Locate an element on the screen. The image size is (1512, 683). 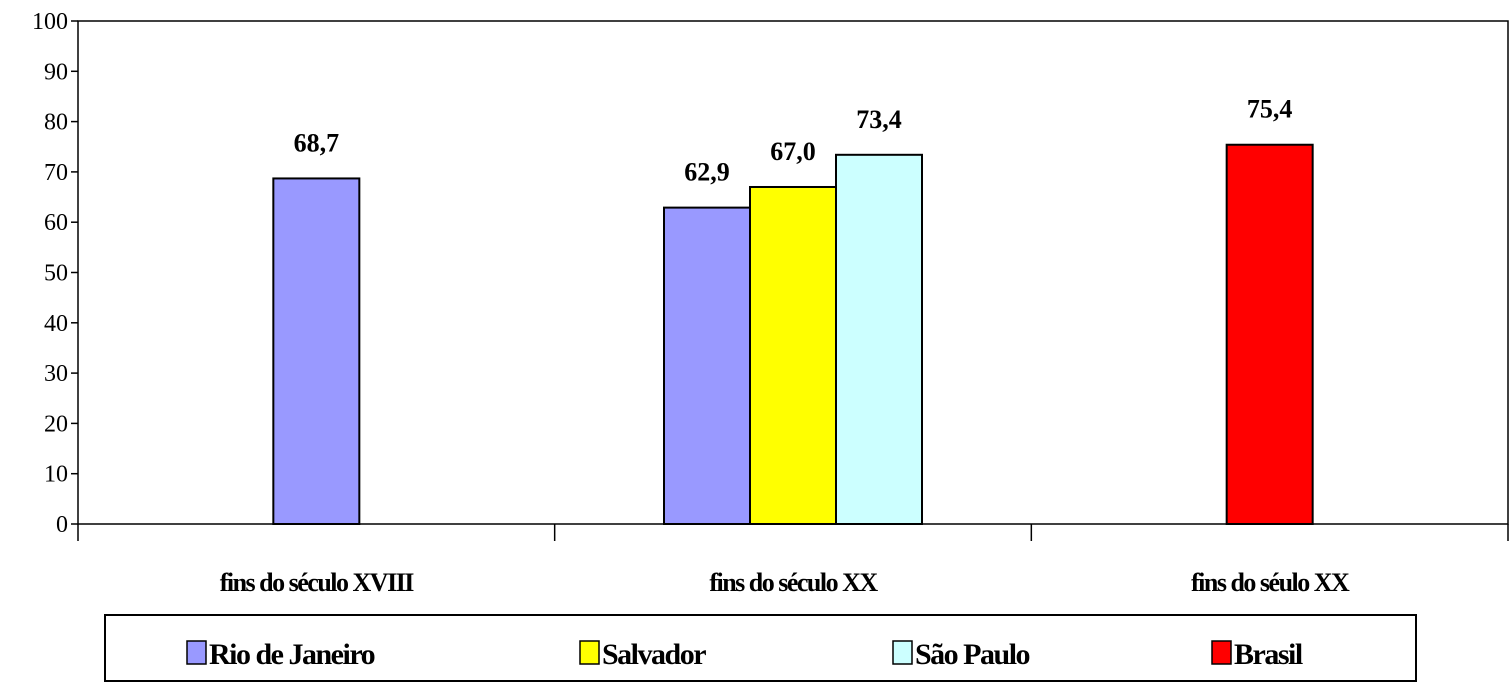
x-category-label: fins do séulo XX is located at coordinates (1270, 582).